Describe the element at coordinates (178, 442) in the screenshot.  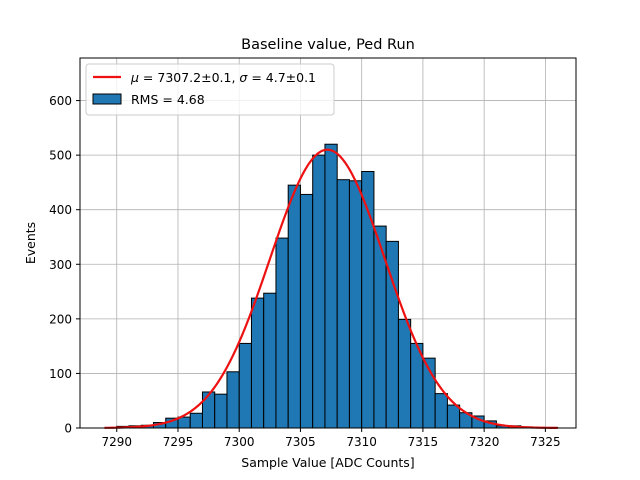
I see `x-tick-label: 7295` at that location.